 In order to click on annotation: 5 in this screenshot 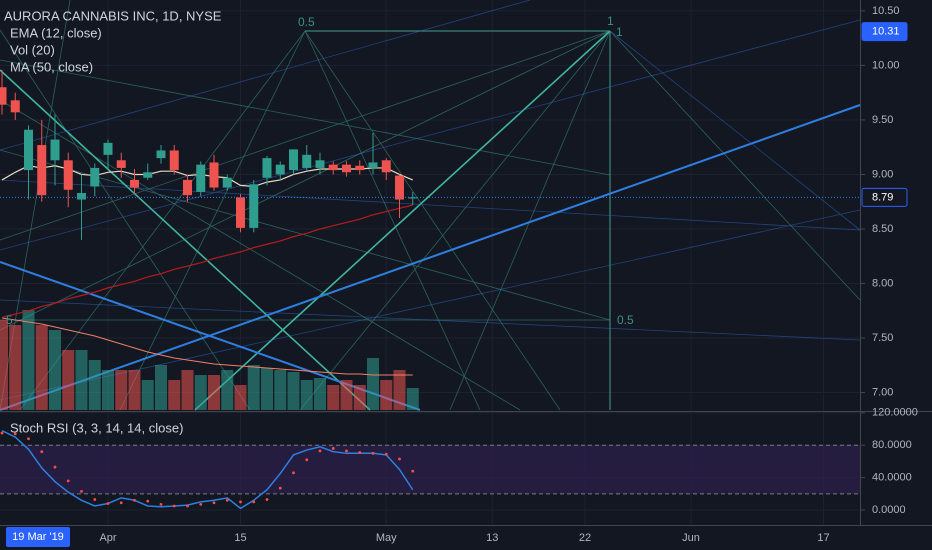, I will do `click(9, 320)`.